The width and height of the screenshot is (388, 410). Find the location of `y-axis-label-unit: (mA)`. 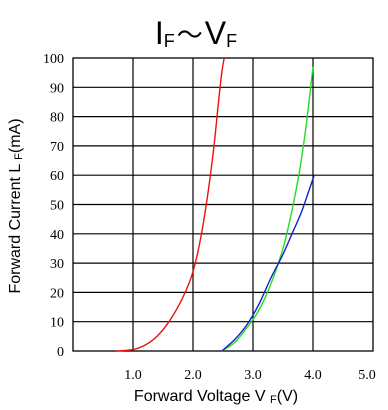

y-axis-label-unit: (mA) is located at coordinates (15, 135).